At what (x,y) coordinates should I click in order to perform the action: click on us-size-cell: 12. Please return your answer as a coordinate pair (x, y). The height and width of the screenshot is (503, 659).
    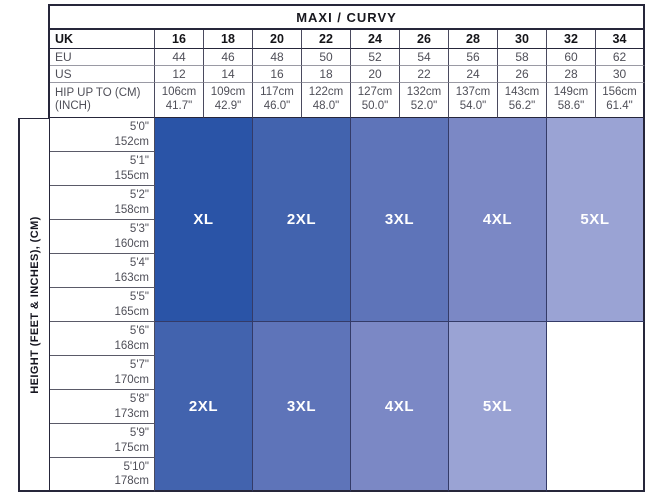
    Looking at the image, I should click on (179, 74).